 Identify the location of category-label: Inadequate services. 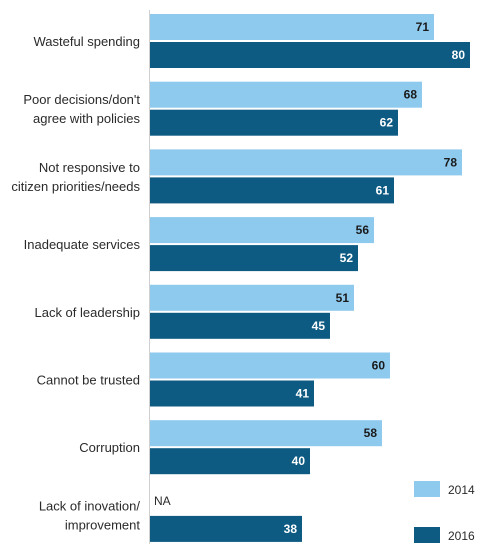
(82, 244).